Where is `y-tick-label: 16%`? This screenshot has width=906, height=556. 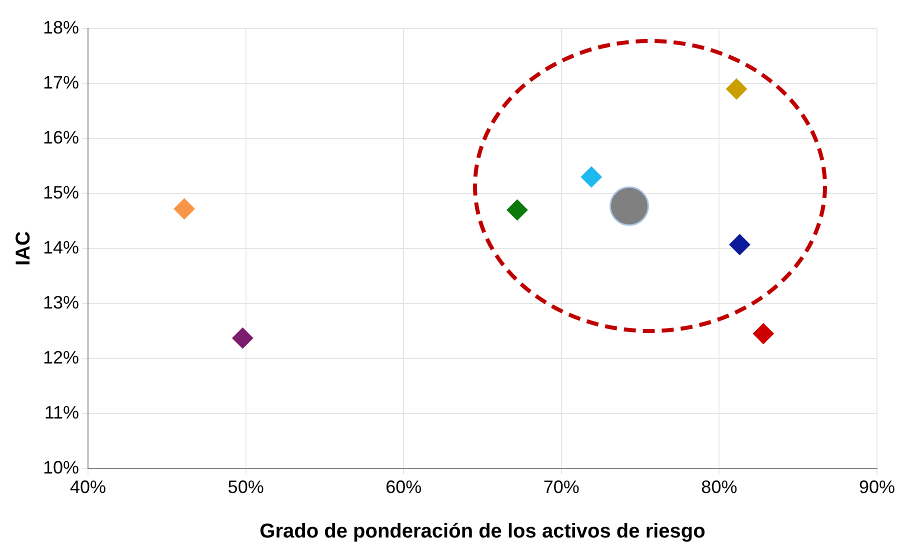
y-tick-label: 16% is located at coordinates (61, 137).